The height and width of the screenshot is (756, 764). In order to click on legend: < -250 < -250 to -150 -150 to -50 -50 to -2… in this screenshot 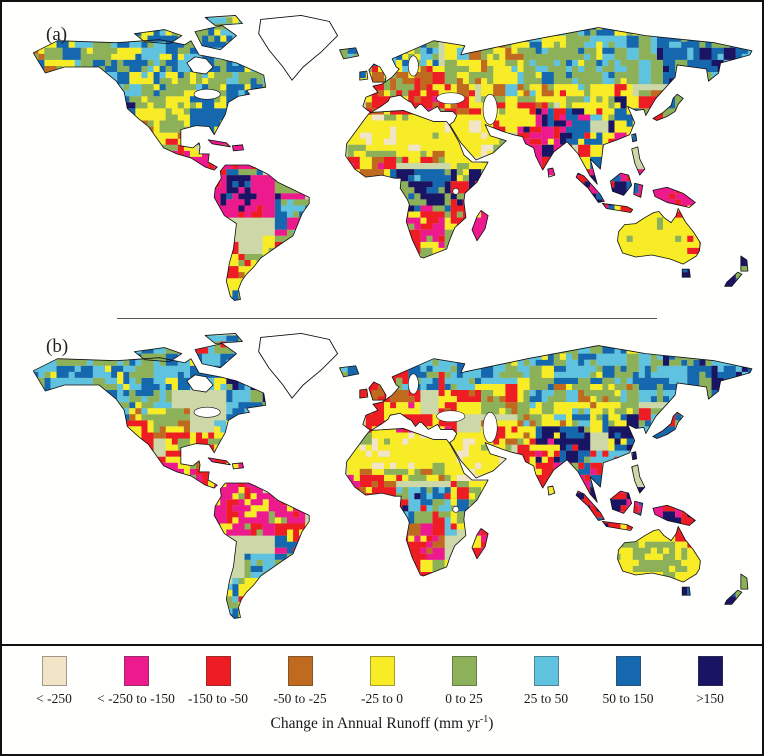, I will do `click(382, 699)`.